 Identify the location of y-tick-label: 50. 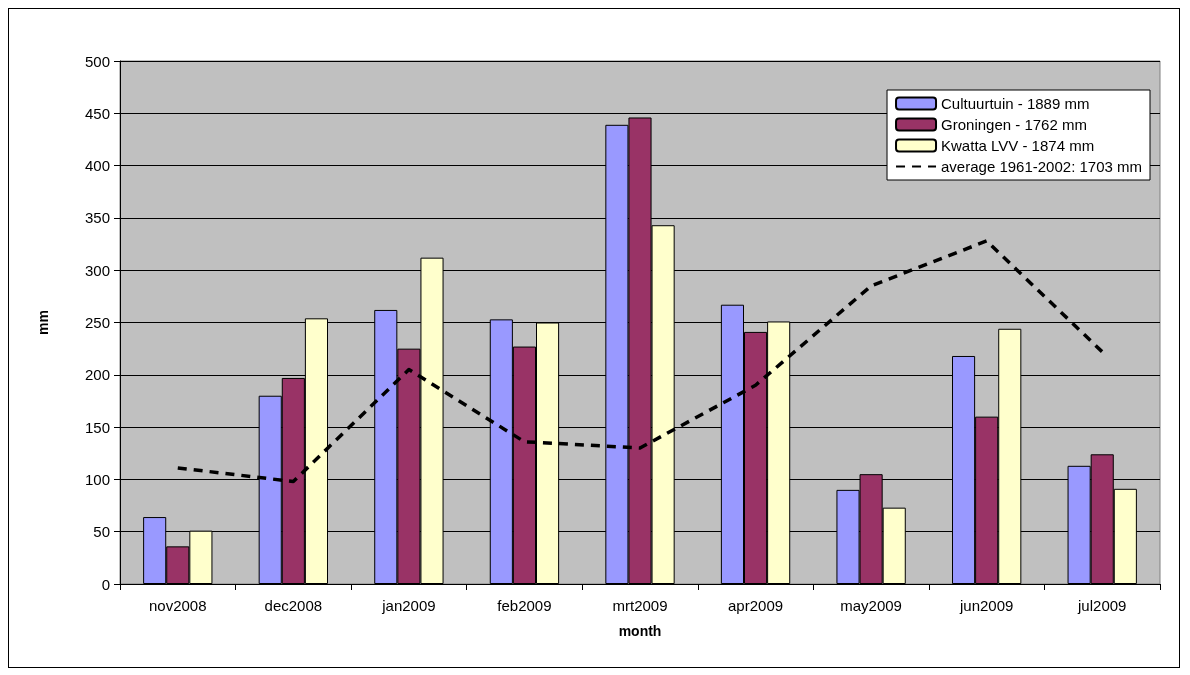
(101, 532).